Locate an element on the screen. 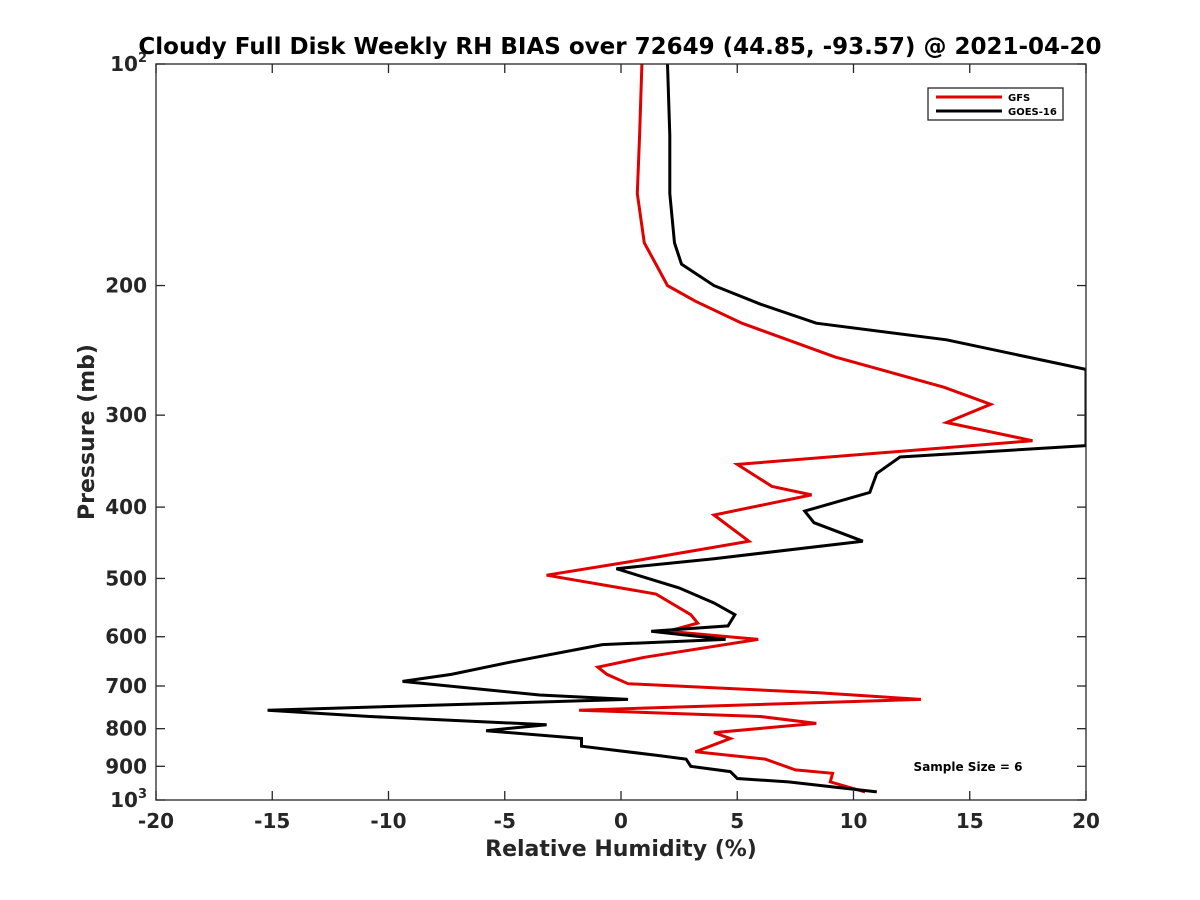  legend-label-gfs: GFS is located at coordinates (1019, 98).